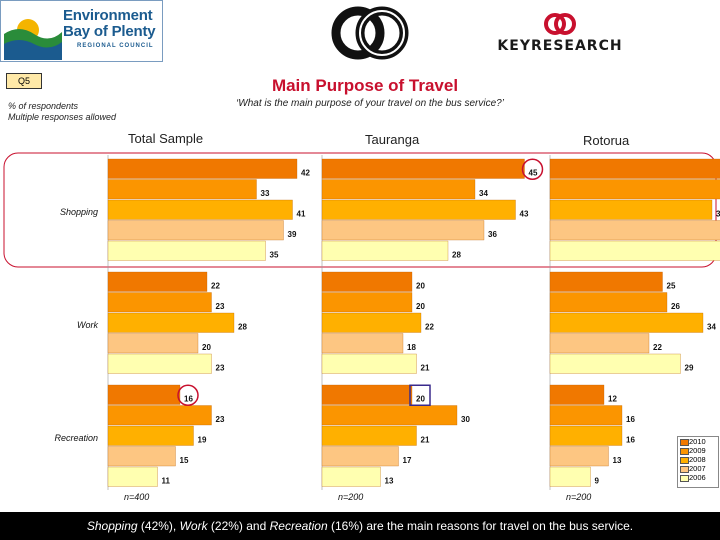 The height and width of the screenshot is (540, 720). What do you see at coordinates (630, 440) in the screenshot?
I see `data-label-2-recreation-2008: 16` at bounding box center [630, 440].